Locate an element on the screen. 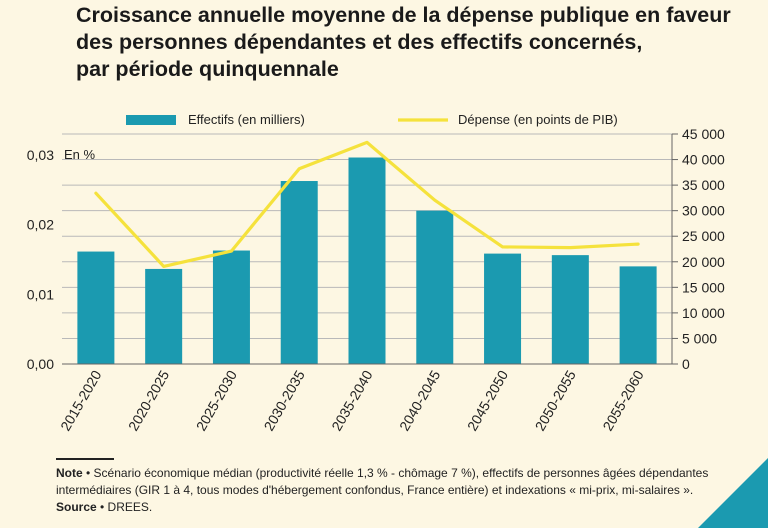 This screenshot has height=528, width=768. left-tick-label: 0,02 is located at coordinates (40, 225).